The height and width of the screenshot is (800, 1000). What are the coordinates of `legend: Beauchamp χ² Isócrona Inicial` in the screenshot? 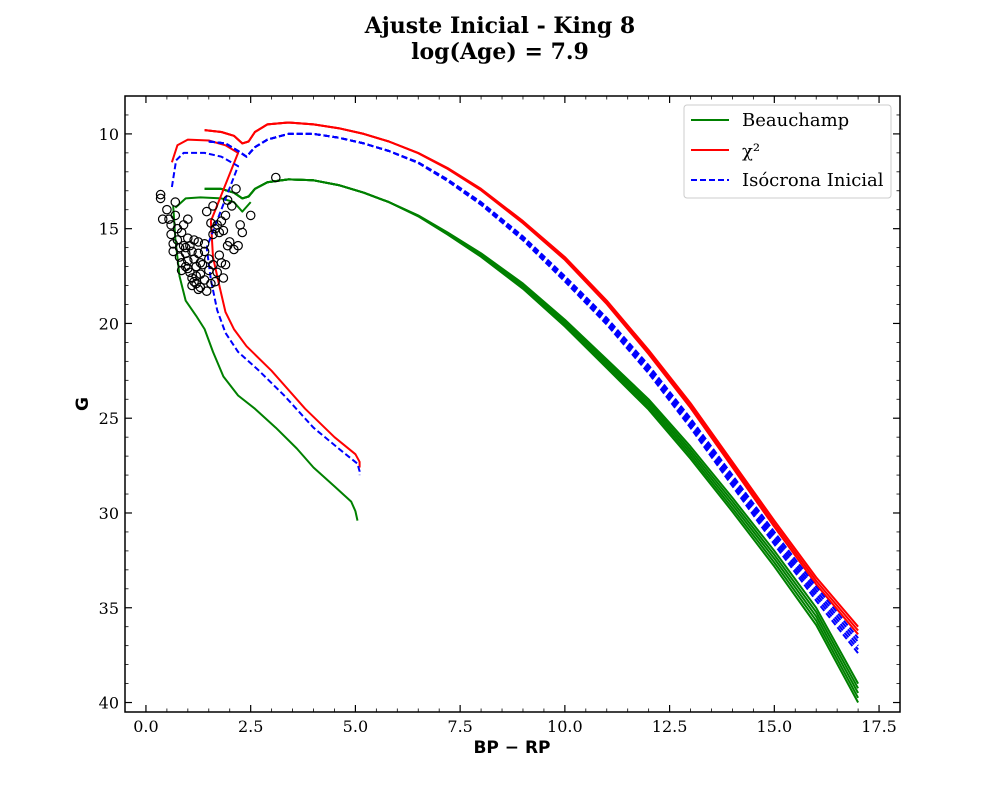 It's located at (787, 151).